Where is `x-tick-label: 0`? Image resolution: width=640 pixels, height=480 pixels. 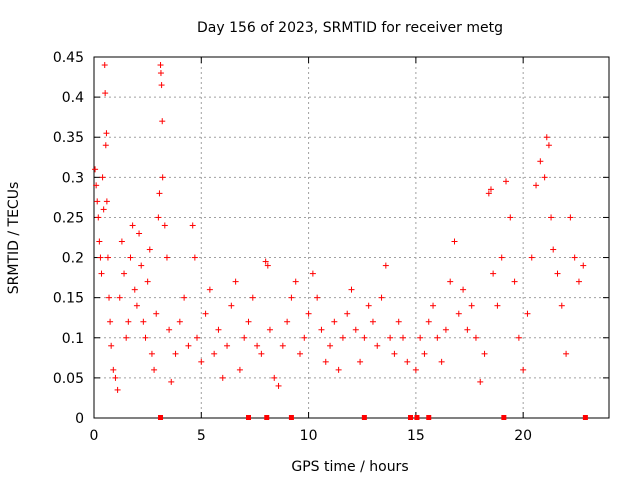 x-tick-label: 0 is located at coordinates (94, 436).